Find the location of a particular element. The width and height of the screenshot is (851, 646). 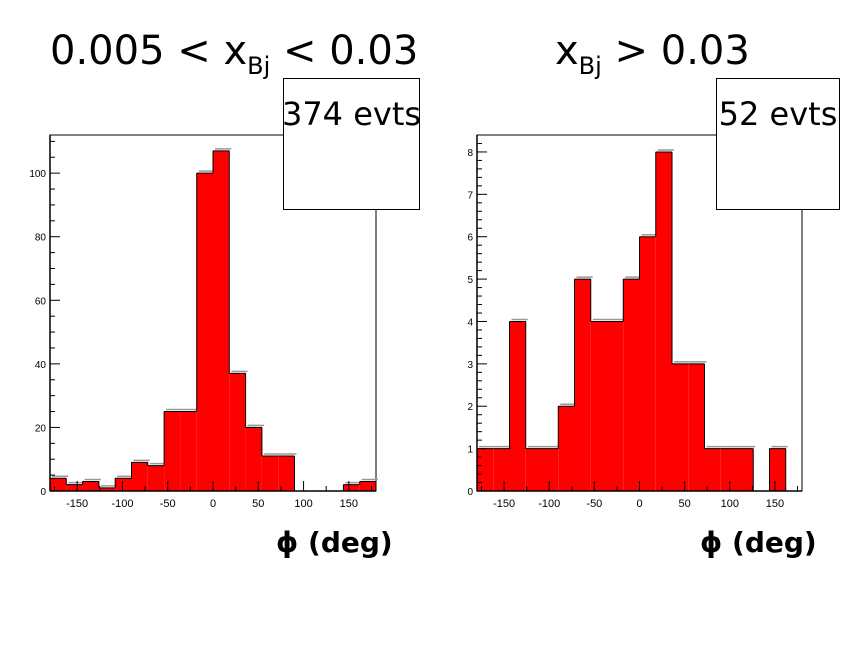

y-tick-label: 6 is located at coordinates (470, 238).